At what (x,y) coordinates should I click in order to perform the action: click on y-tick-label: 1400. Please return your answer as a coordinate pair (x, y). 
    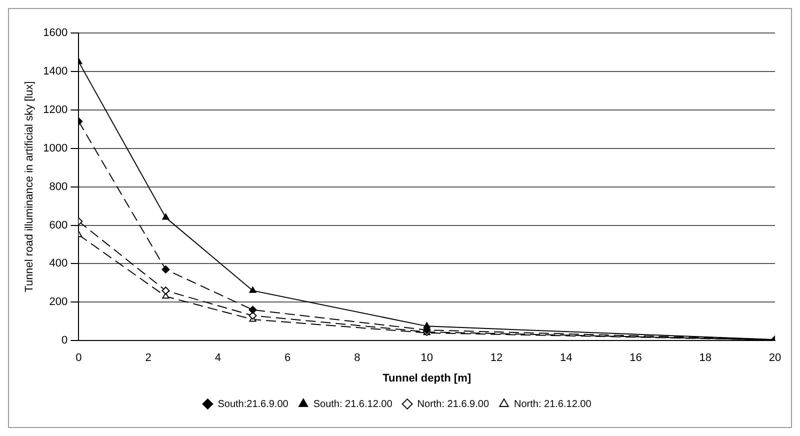
    Looking at the image, I should click on (55, 71).